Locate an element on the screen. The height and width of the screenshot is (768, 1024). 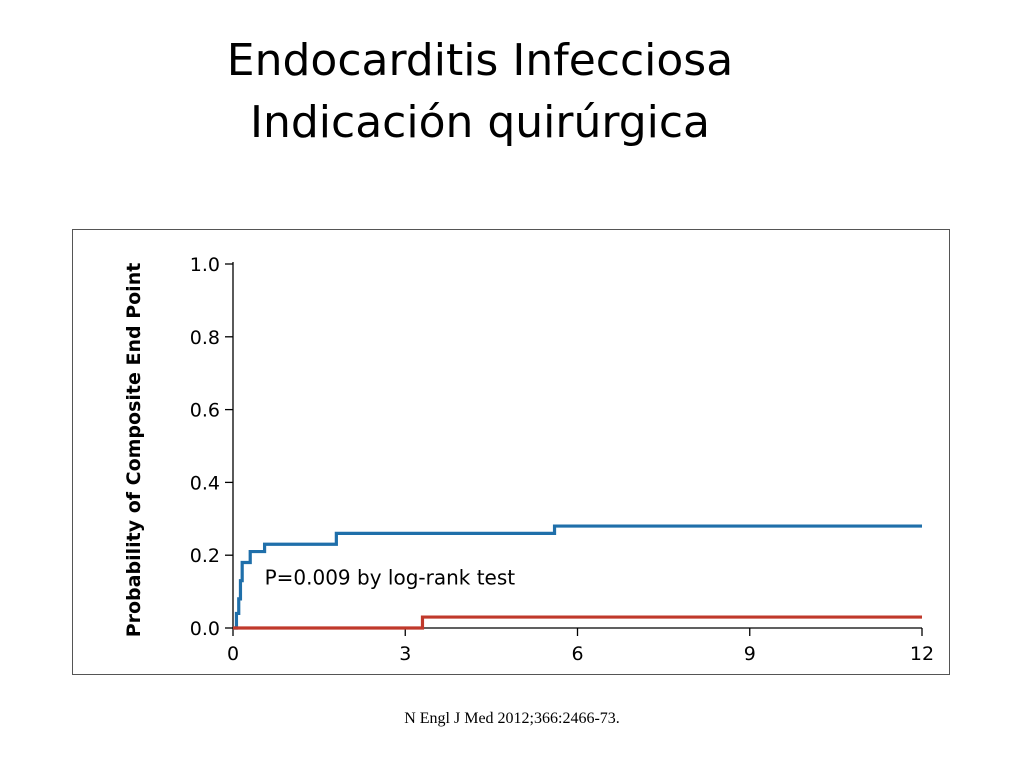
y-tick-label: 0.6 is located at coordinates (205, 411).